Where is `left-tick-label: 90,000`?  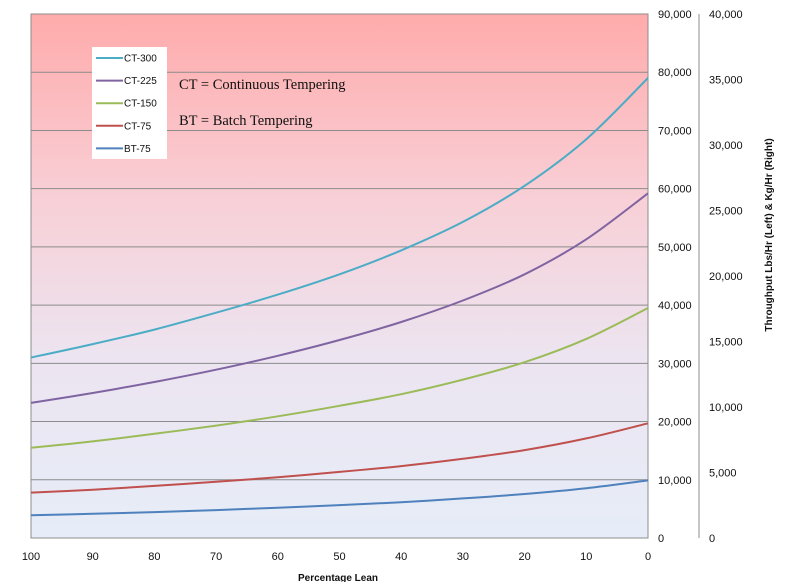
left-tick-label: 90,000 is located at coordinates (675, 15).